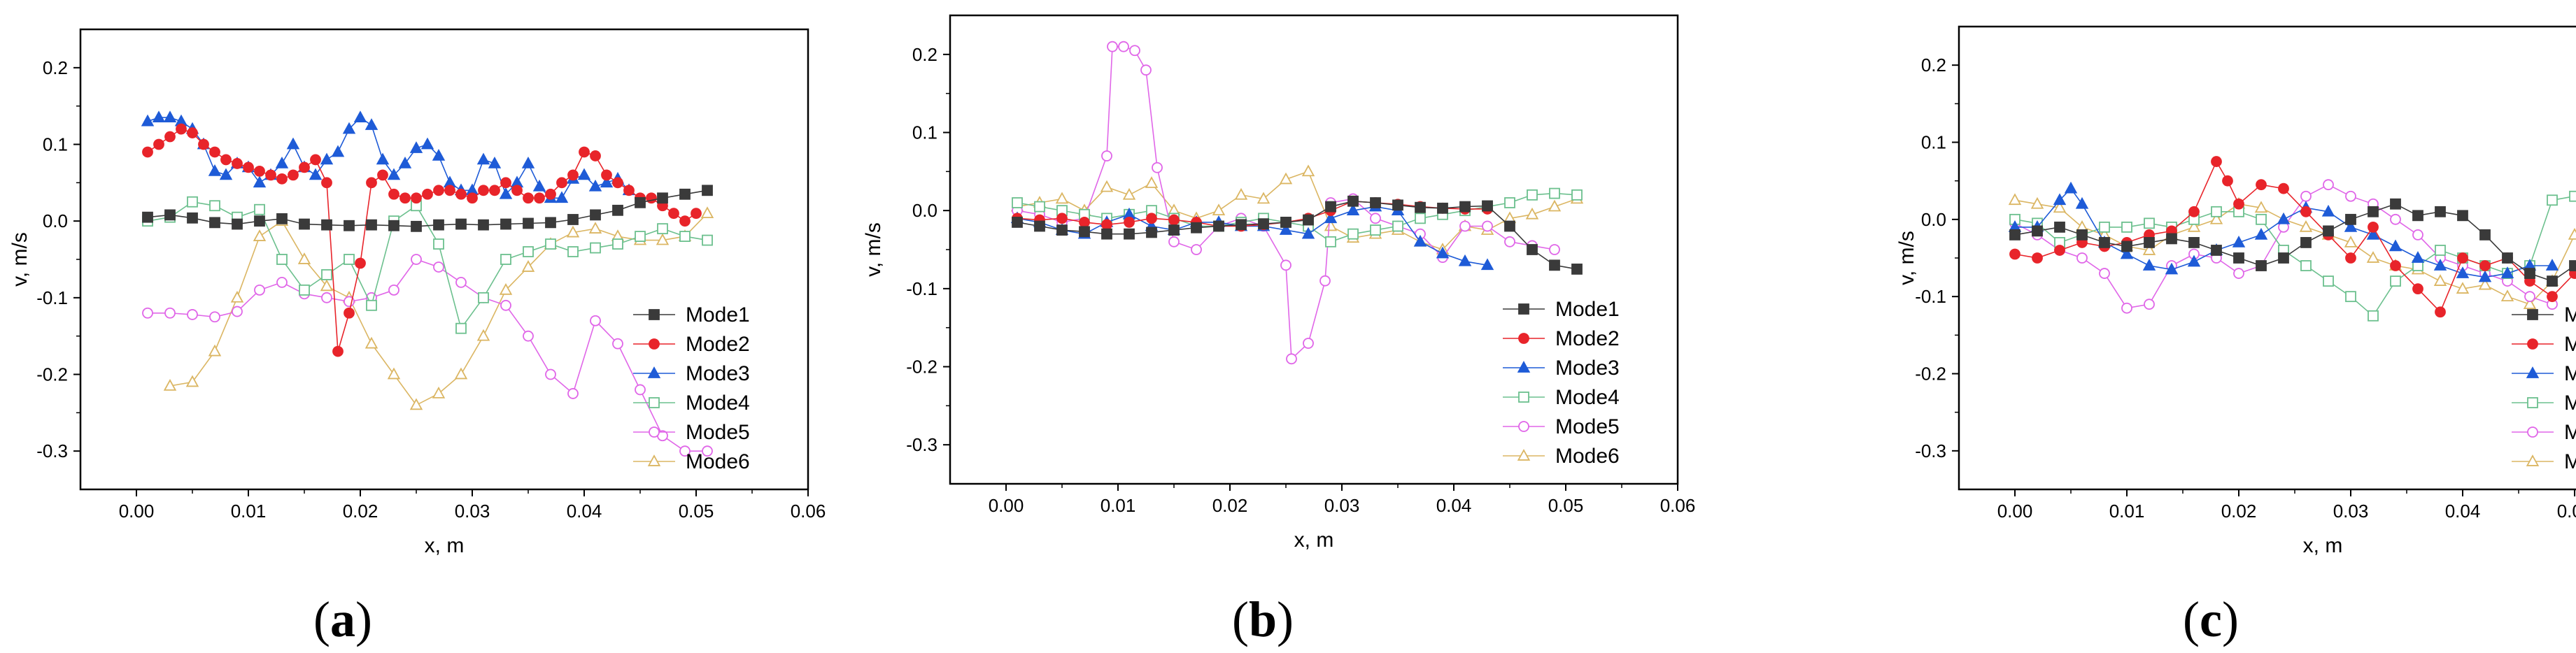 This screenshot has width=2576, height=653. I want to click on y-tick-label: 0.0, so click(55, 220).